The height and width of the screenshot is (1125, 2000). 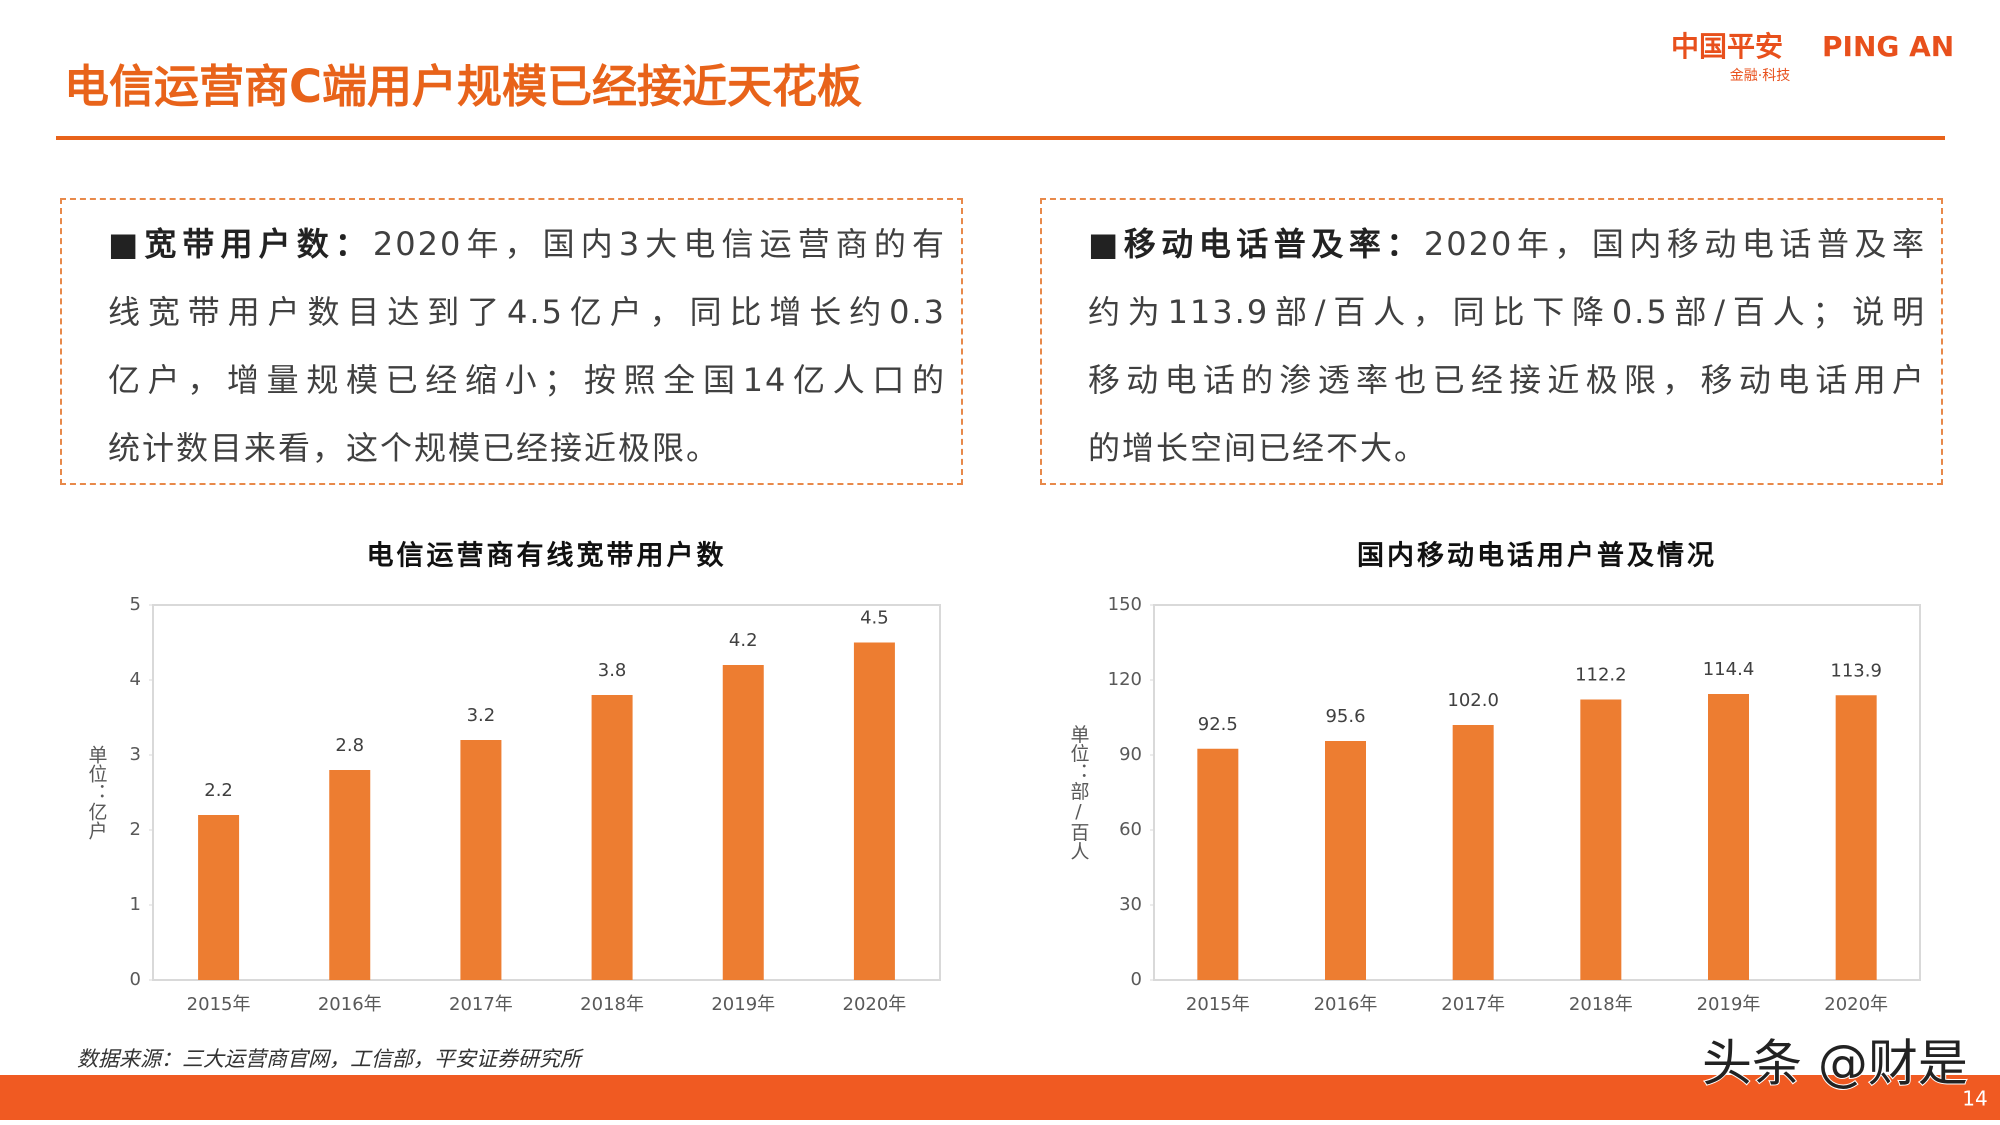 I want to click on chart-title: 国内移动电话用户普及情况, so click(x=1537, y=556).